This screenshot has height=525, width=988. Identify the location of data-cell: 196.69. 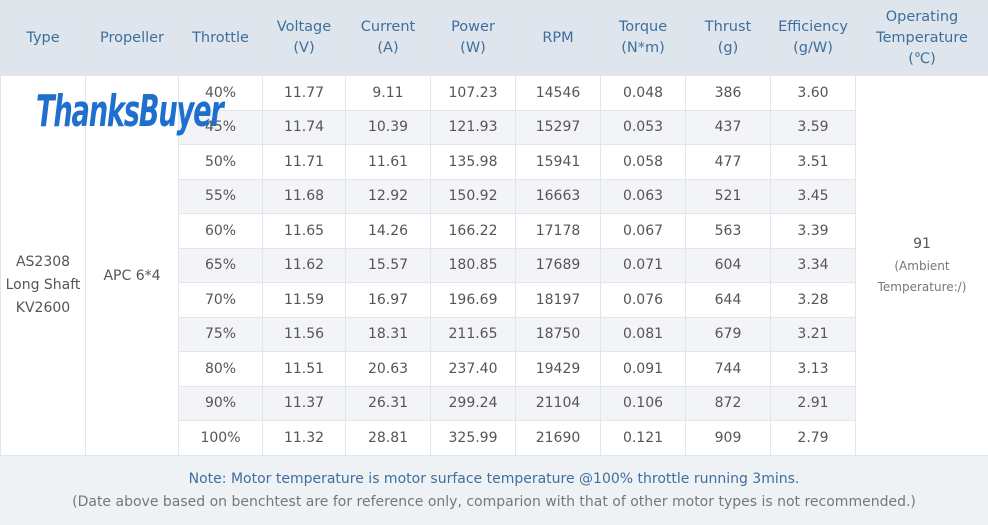
(473, 300).